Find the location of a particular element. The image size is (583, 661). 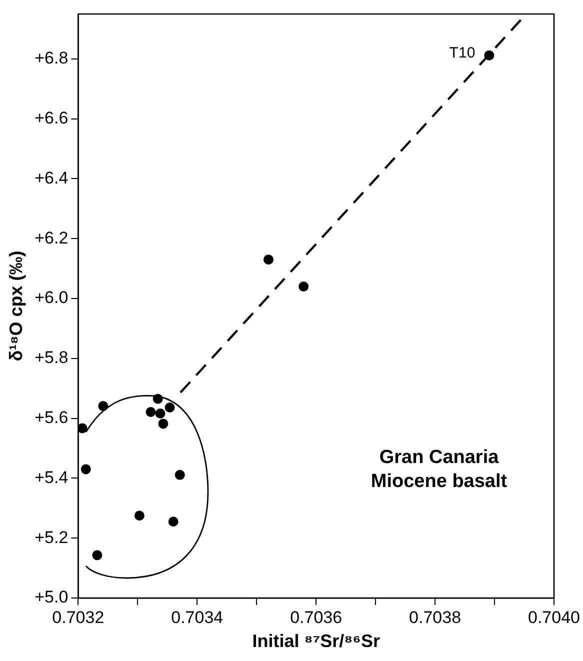

y-tick-label: +6.0 is located at coordinates (51, 298).